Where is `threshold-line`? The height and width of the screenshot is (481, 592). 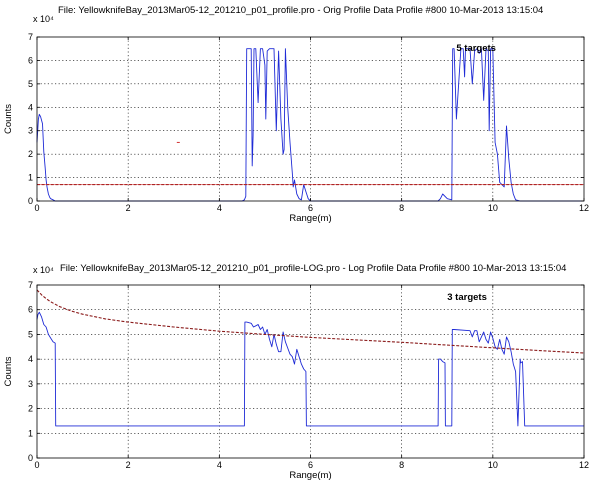 threshold-line is located at coordinates (310, 321).